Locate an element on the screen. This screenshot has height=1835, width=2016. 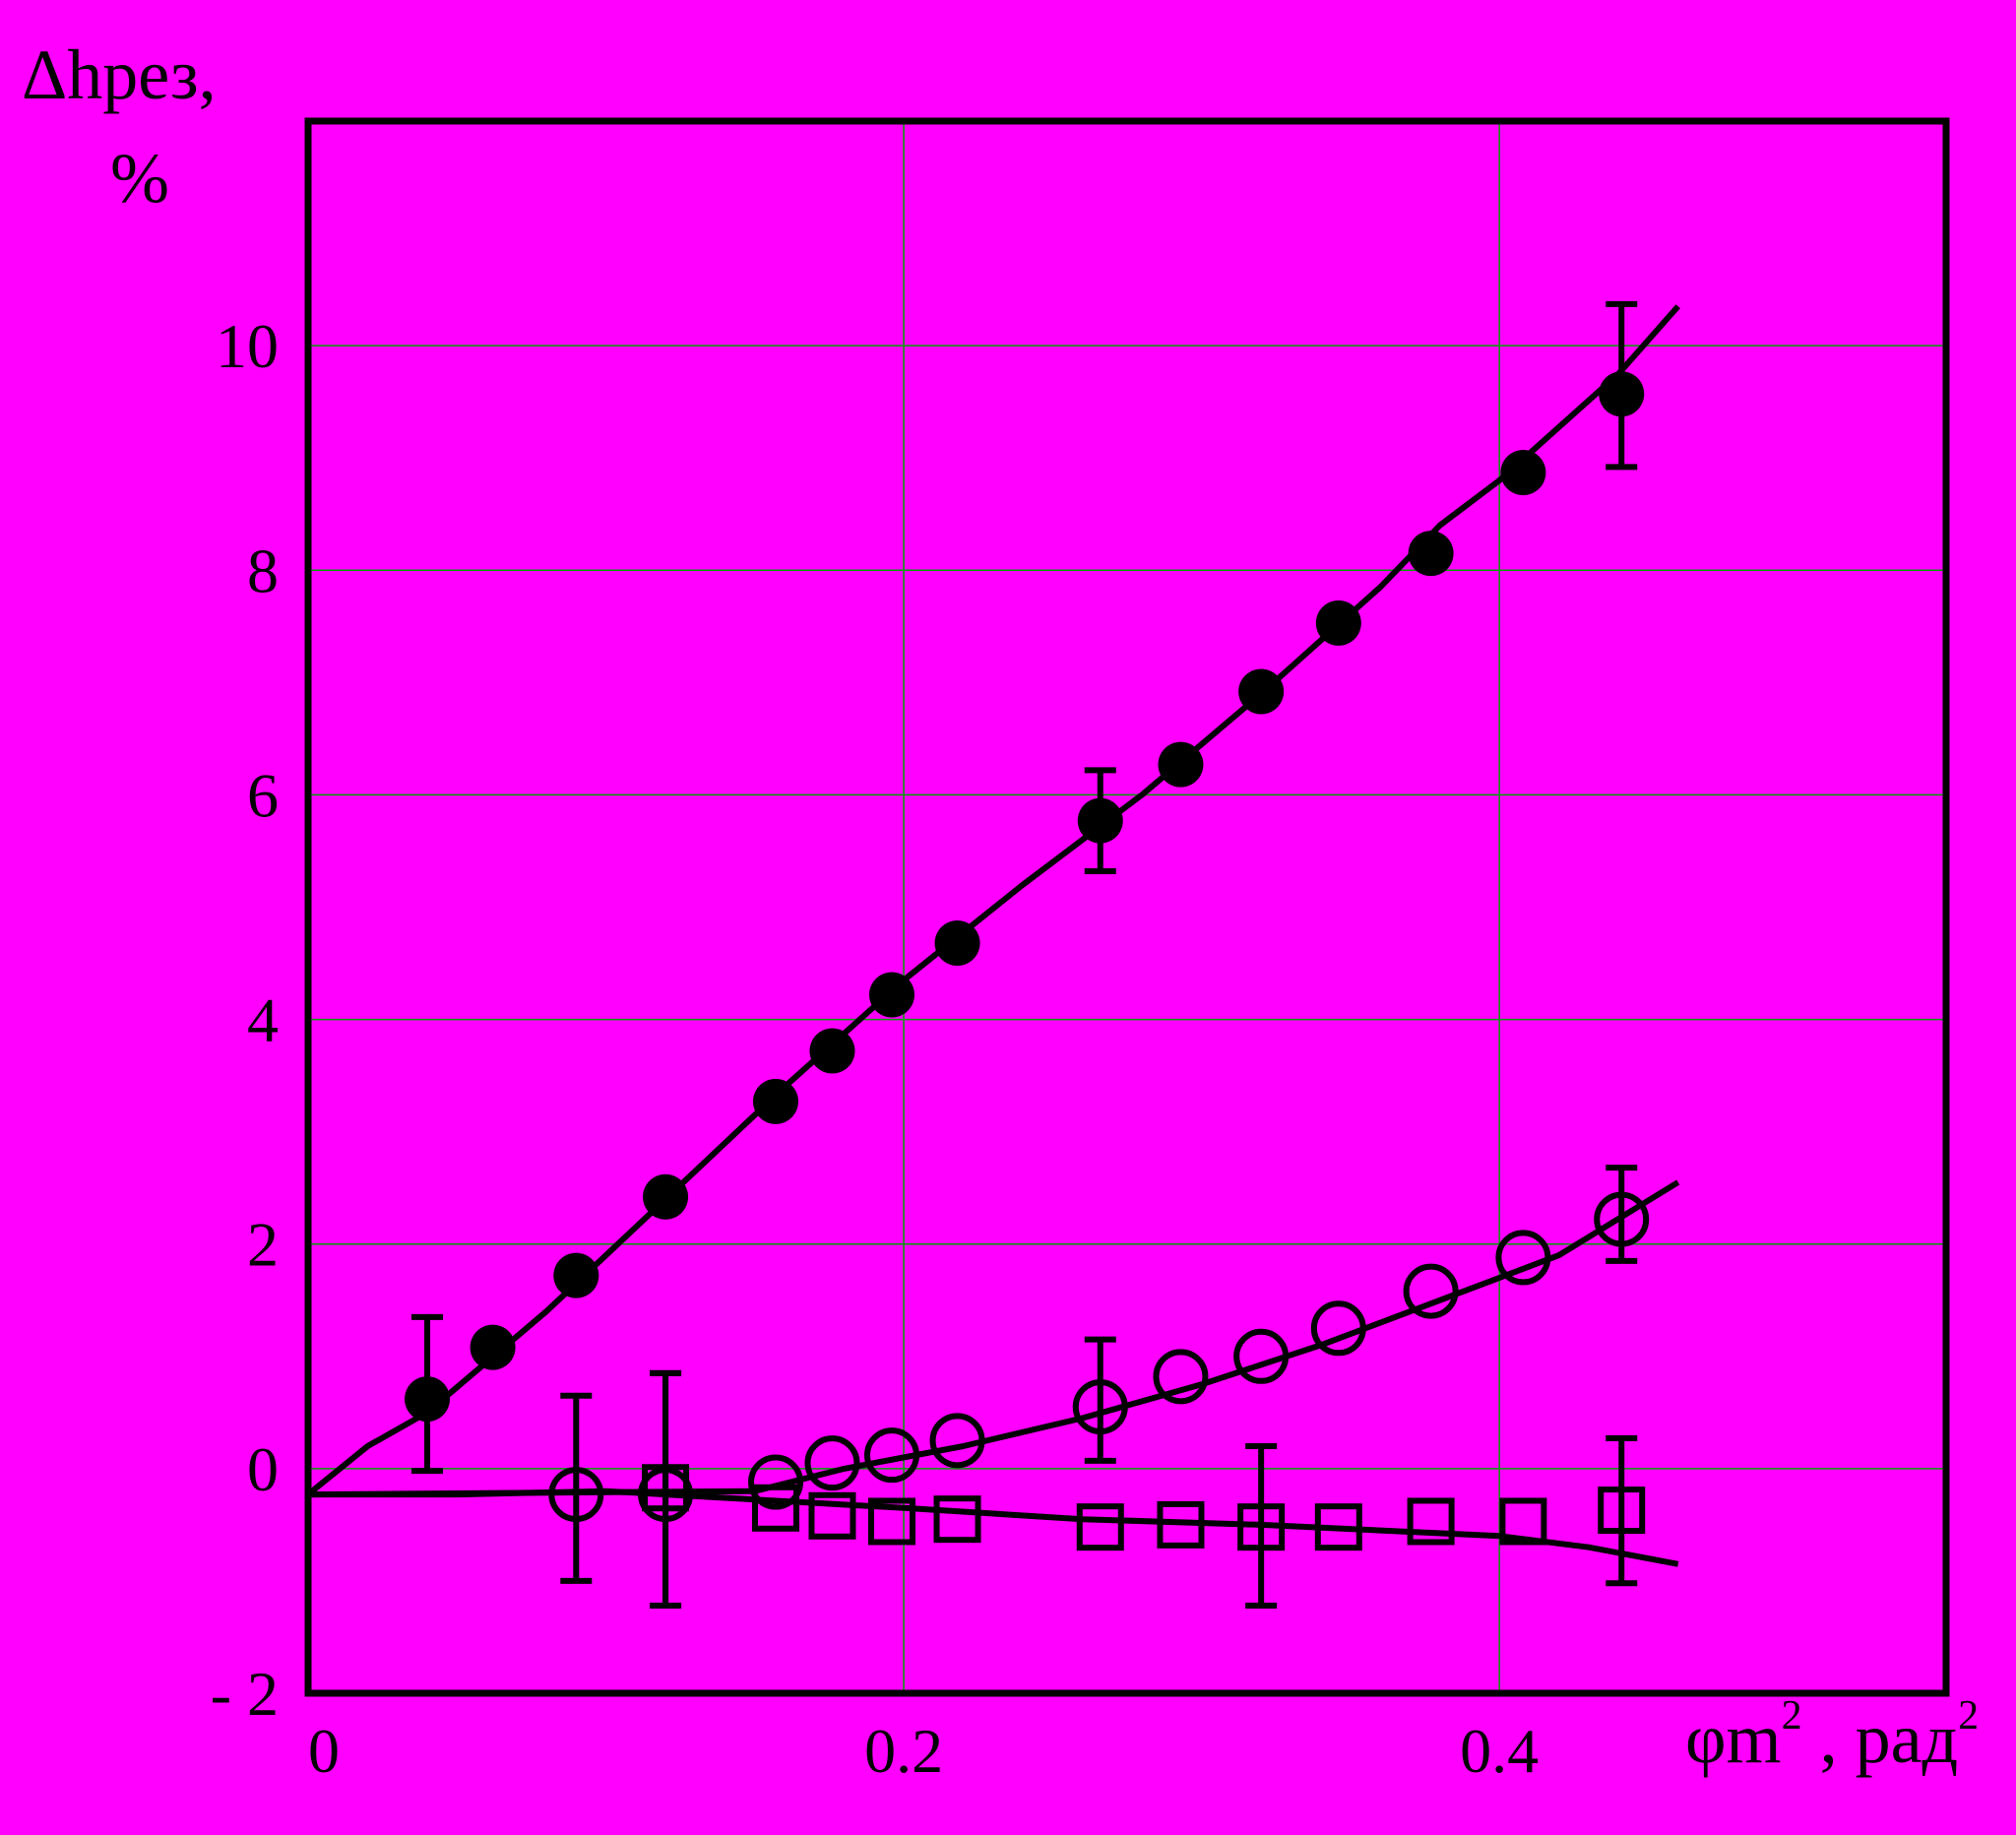
y-tick-label: 10 is located at coordinates (247, 346).